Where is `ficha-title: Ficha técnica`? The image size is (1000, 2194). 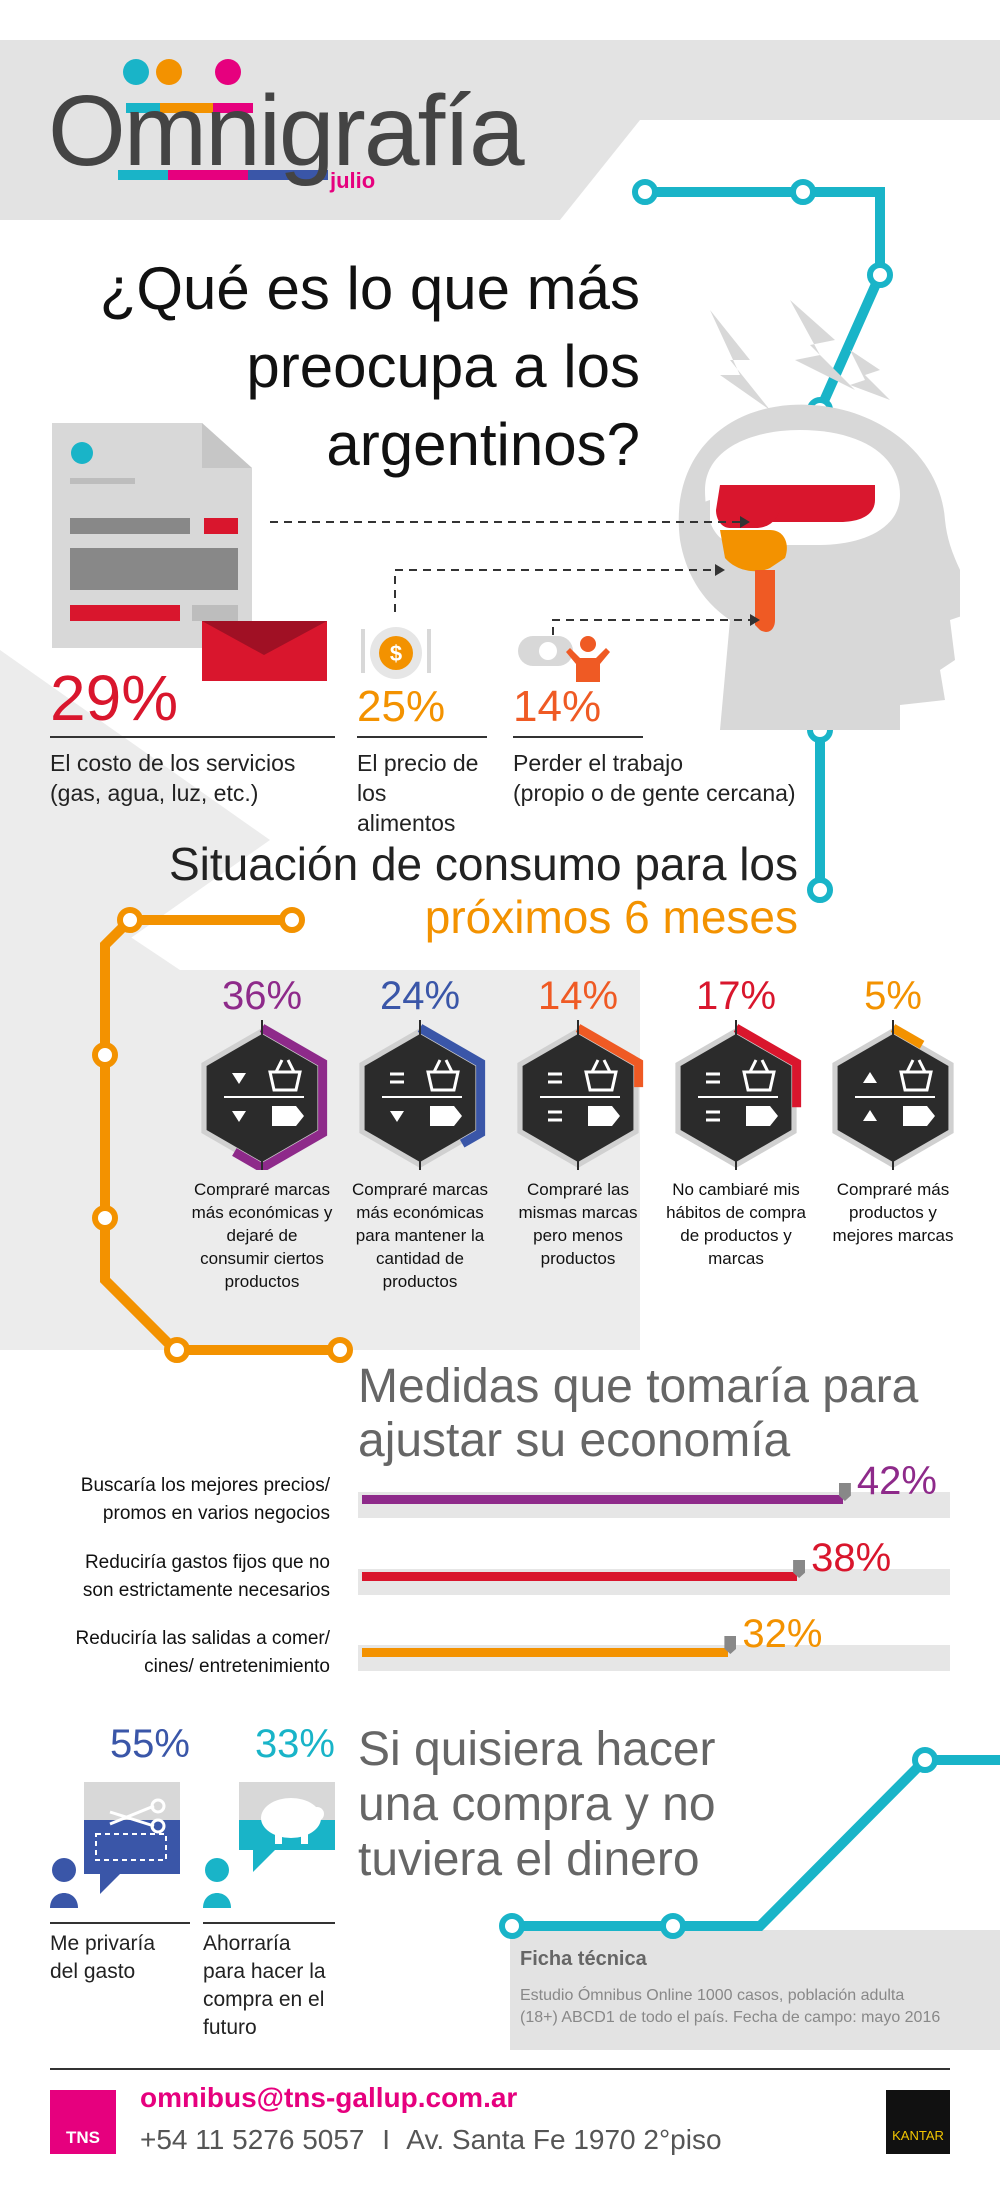 ficha-title: Ficha técnica is located at coordinates (583, 1959).